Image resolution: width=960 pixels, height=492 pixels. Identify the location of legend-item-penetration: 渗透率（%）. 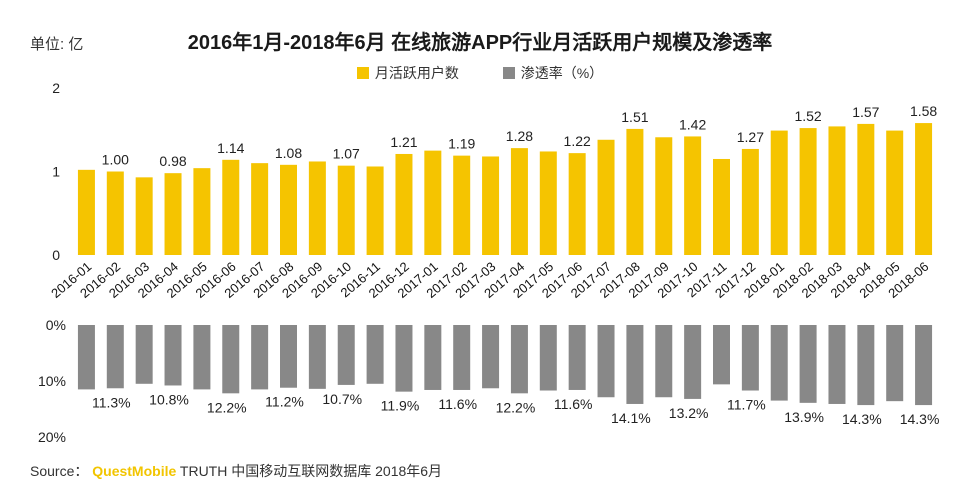
(553, 73).